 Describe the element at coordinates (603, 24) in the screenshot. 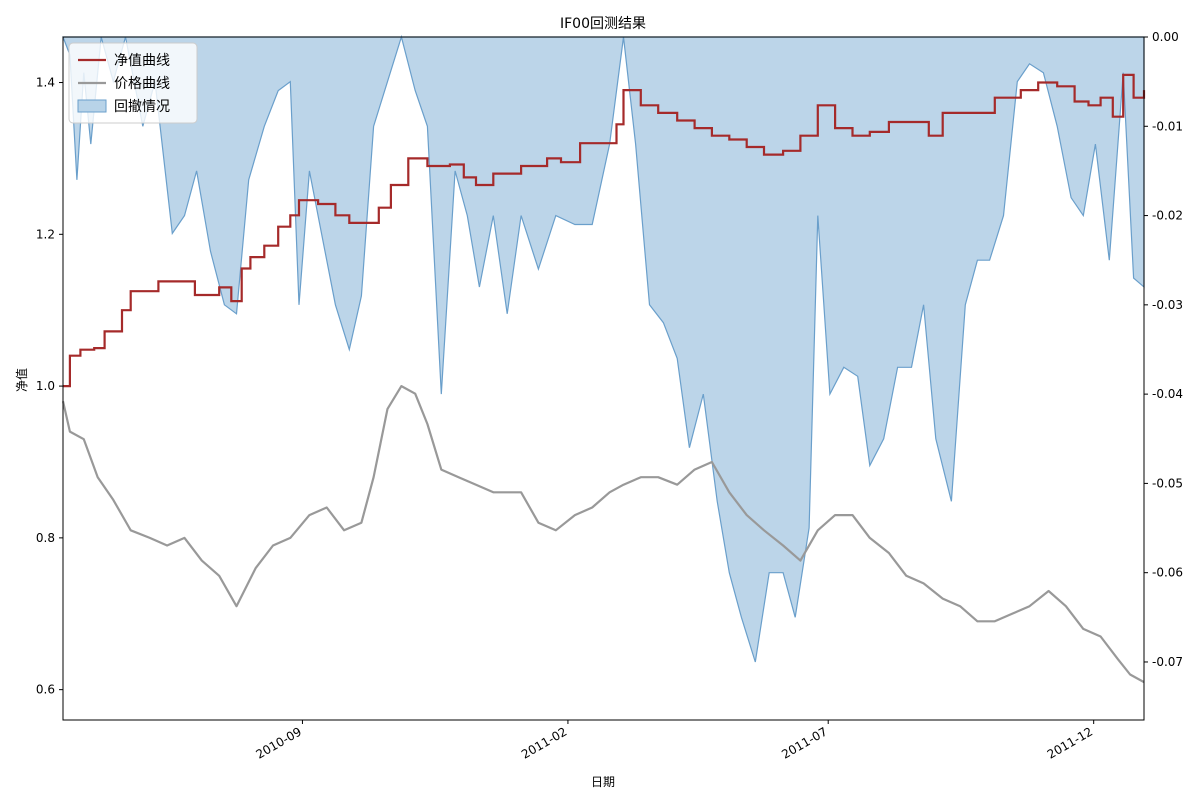

I see `chart-title: IF00回测结果` at that location.